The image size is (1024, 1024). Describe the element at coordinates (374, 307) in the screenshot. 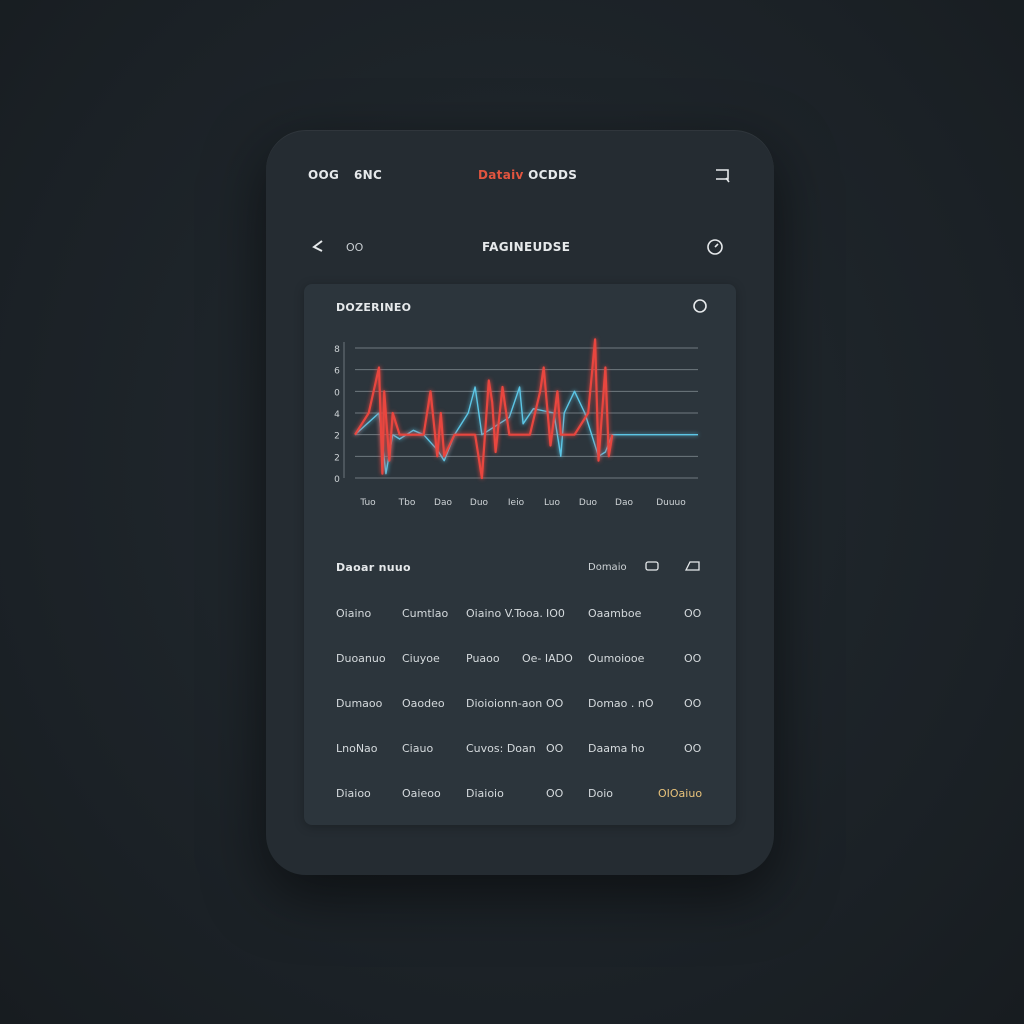

I see `chart-title: DOZERINEO` at that location.